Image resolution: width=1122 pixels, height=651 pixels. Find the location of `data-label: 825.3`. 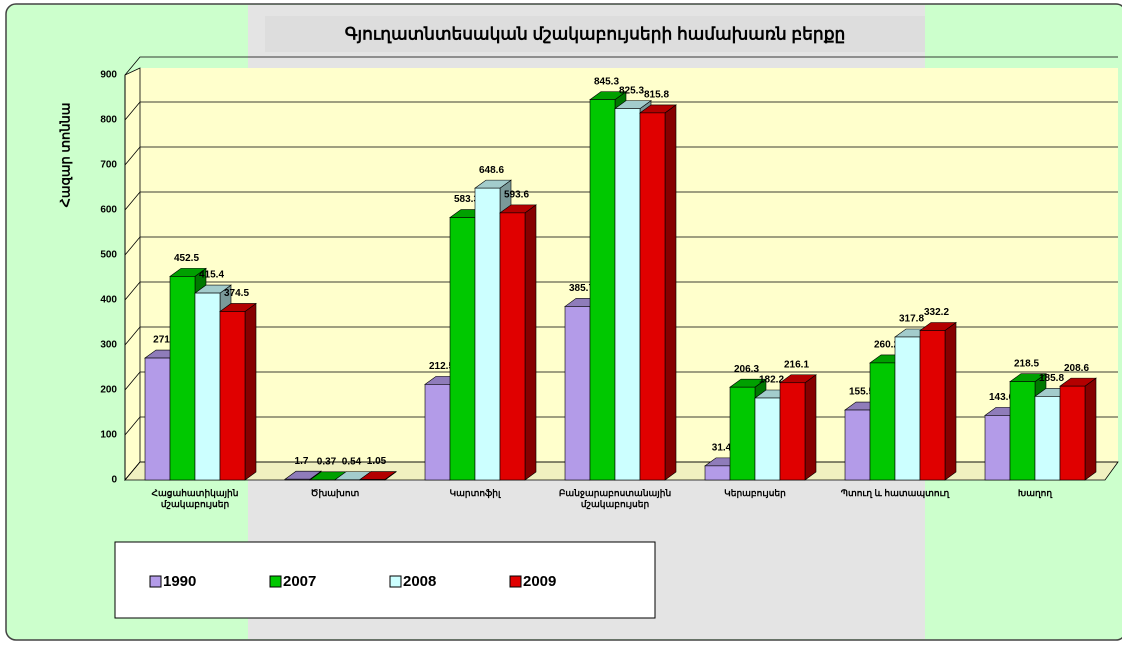

data-label: 825.3 is located at coordinates (631, 90).